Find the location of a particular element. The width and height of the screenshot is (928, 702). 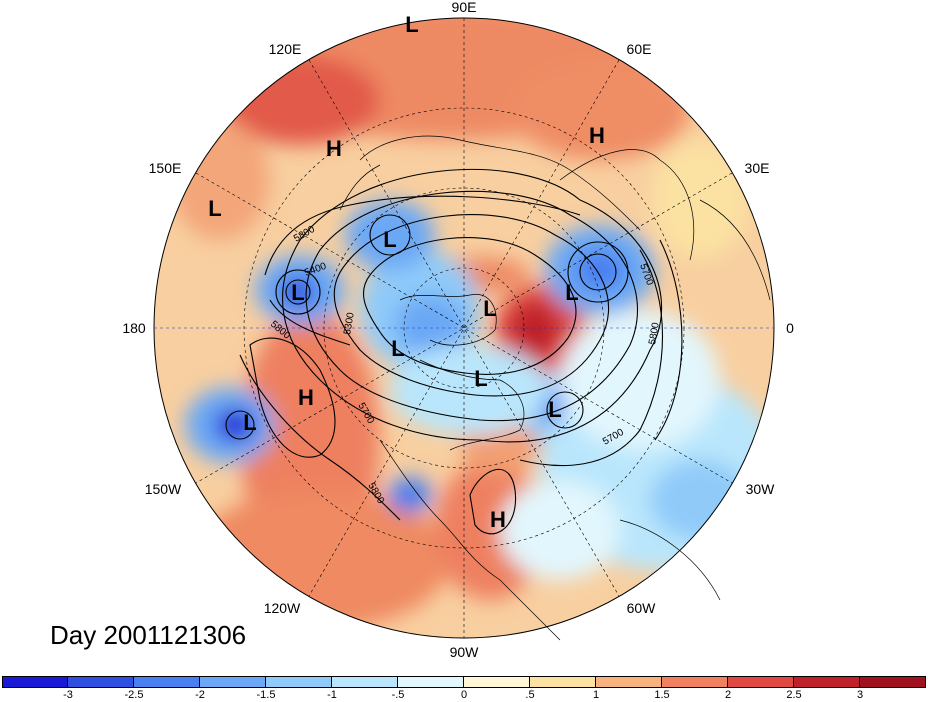

colorbar-tick-label: 1.5 is located at coordinates (662, 695).